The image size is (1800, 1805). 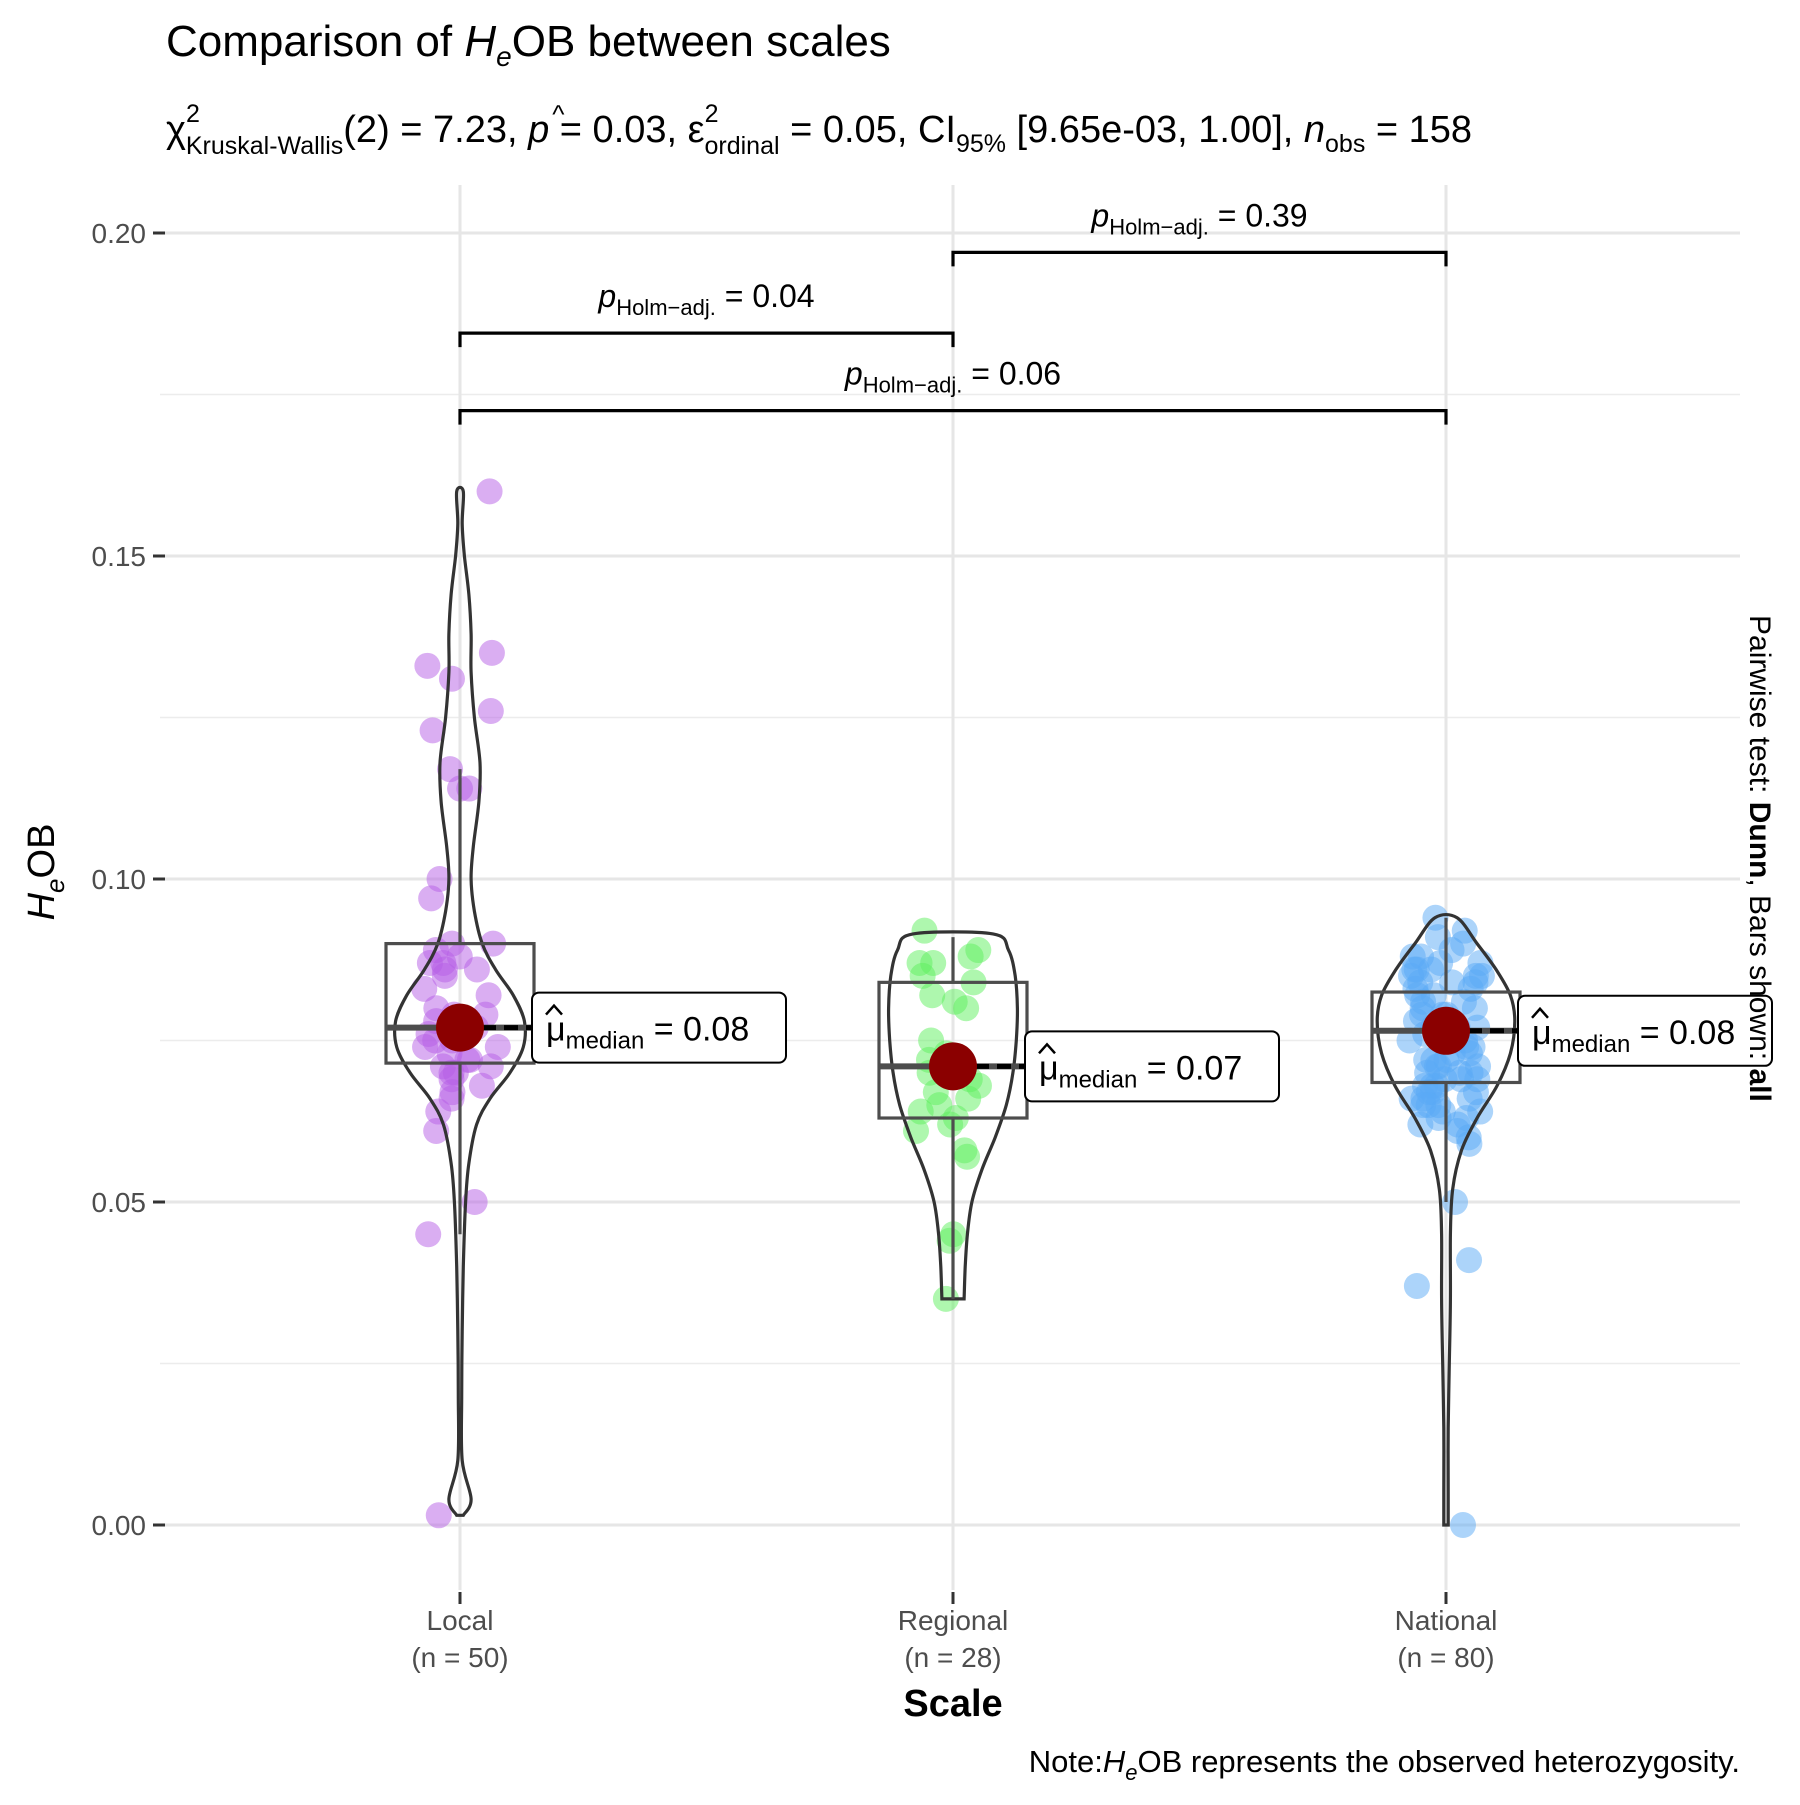 I want to click on y-tick-label: 0.05, so click(x=119, y=1202).